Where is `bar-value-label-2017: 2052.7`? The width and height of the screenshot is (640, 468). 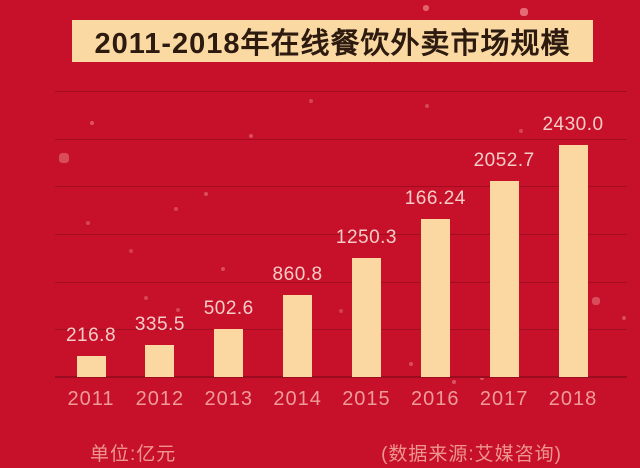 bar-value-label-2017: 2052.7 is located at coordinates (504, 161).